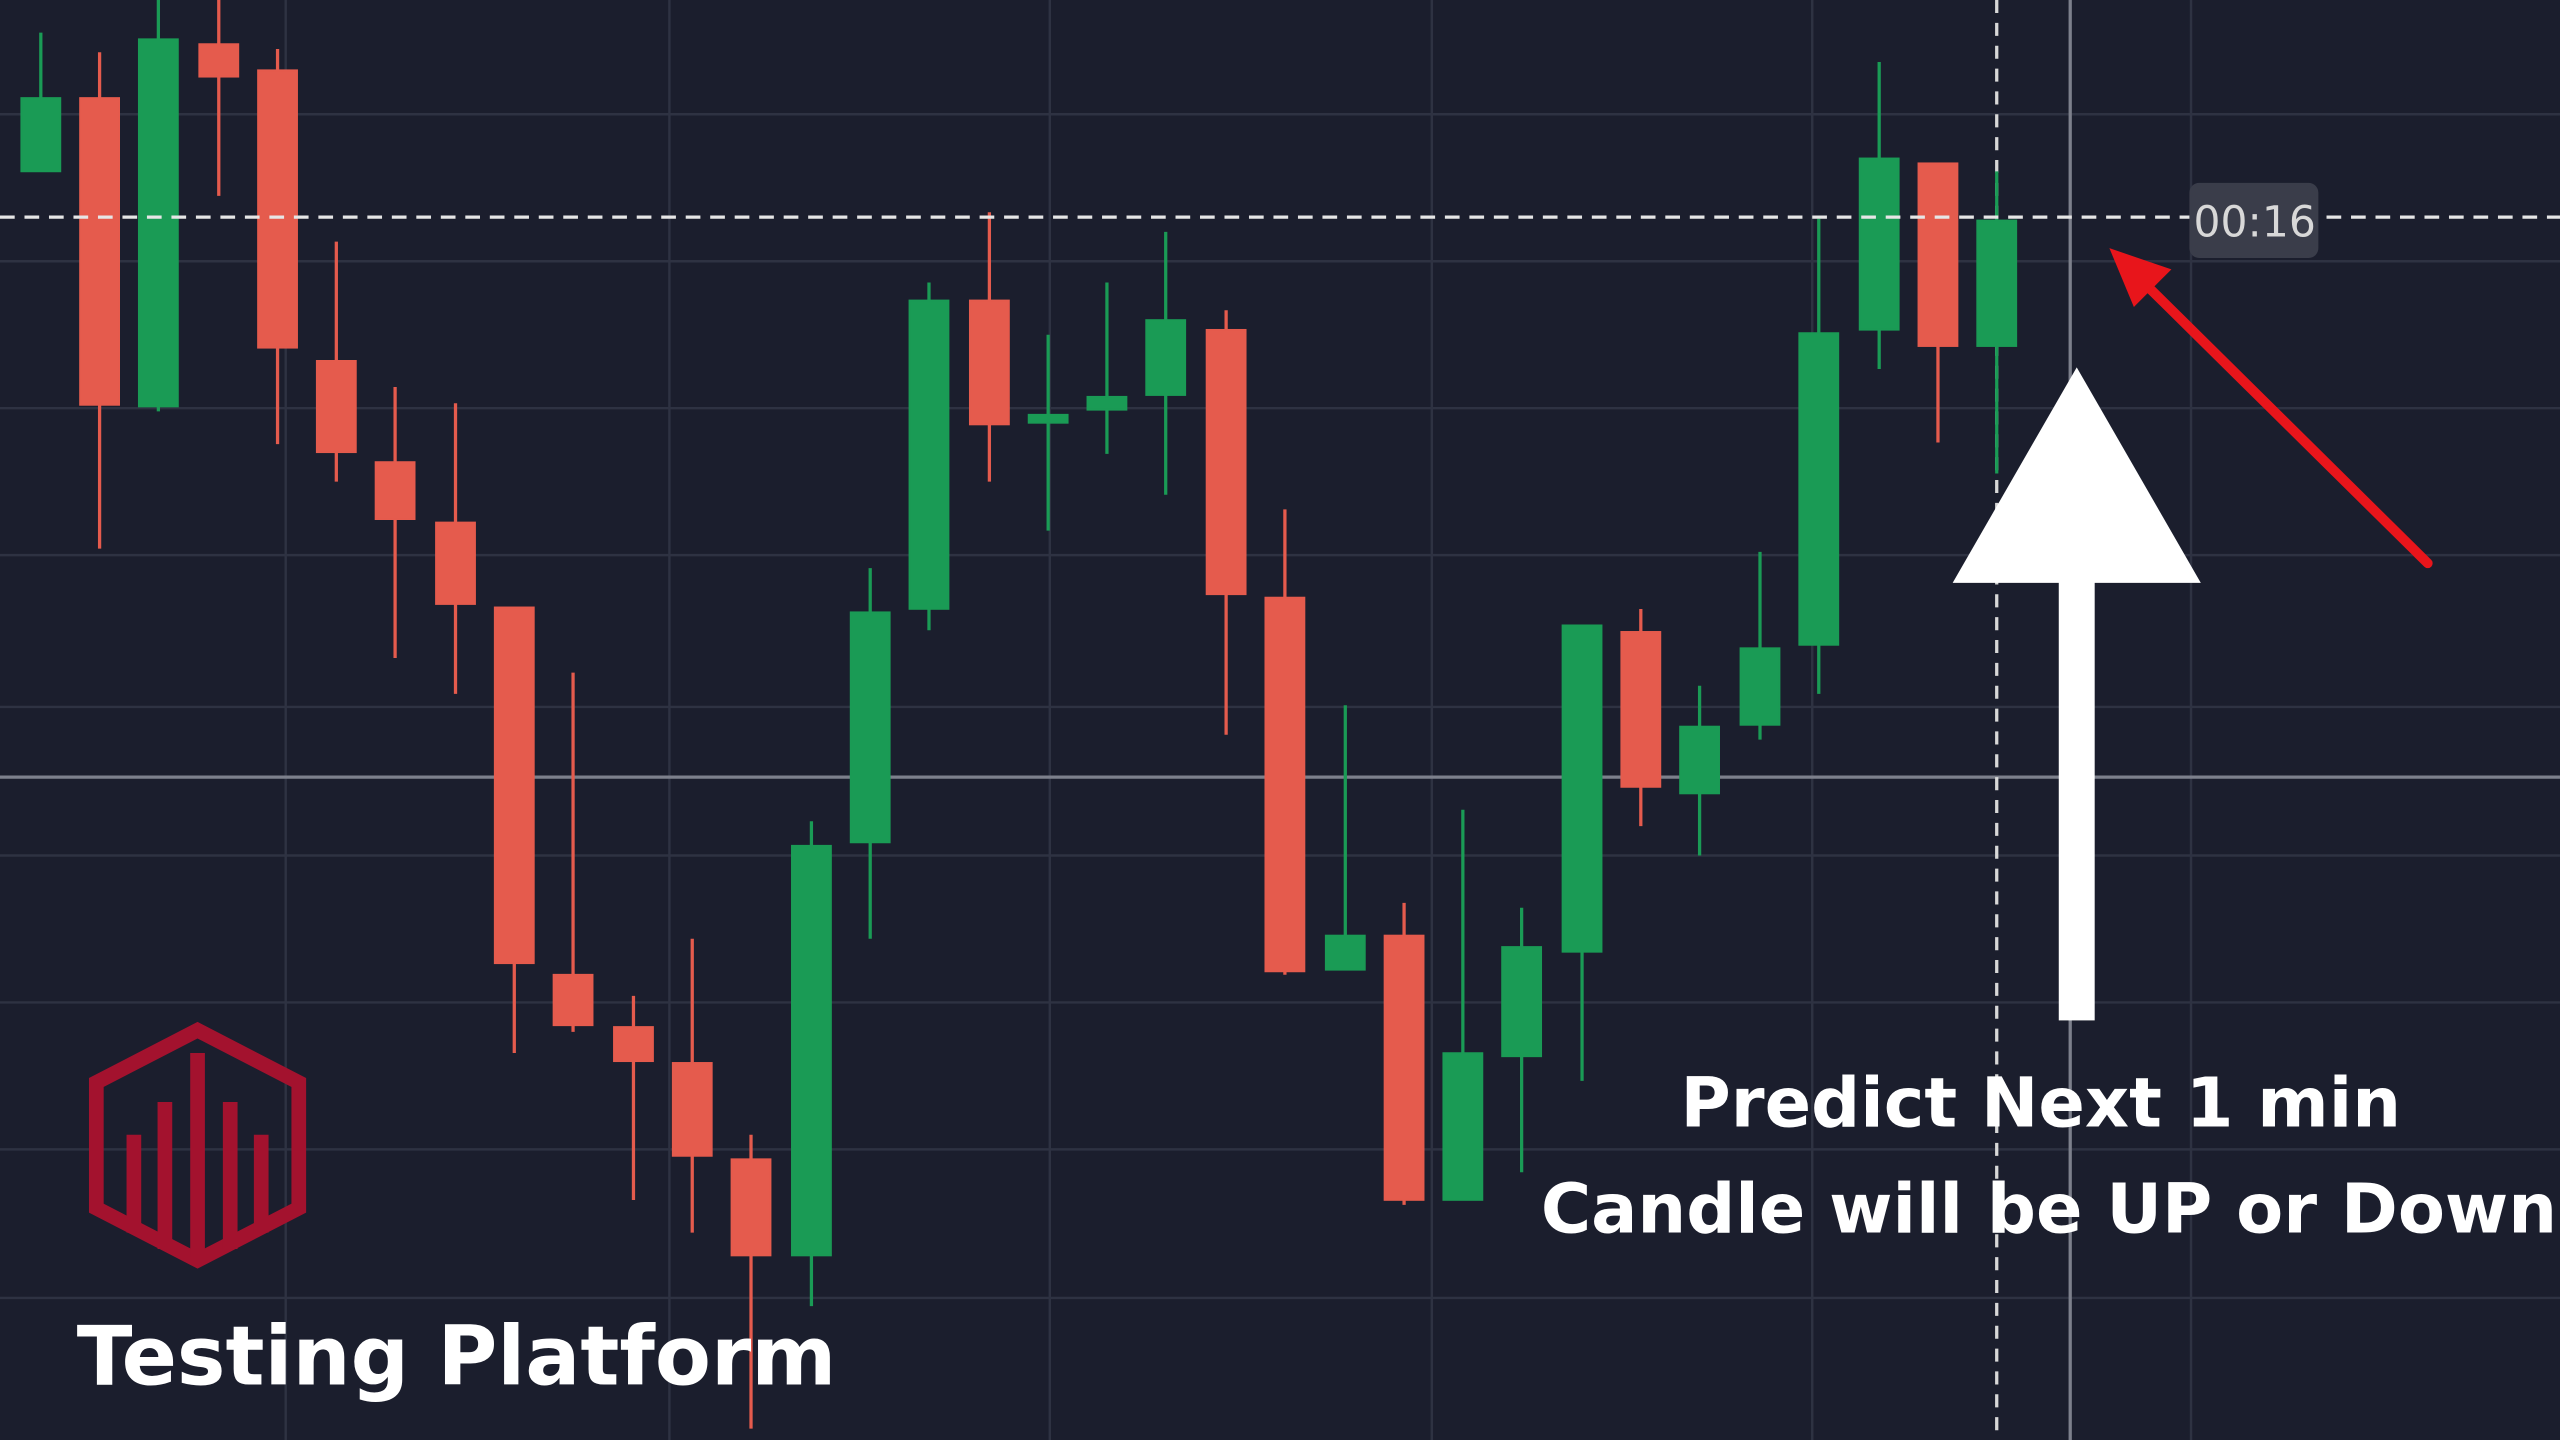 The image size is (2560, 1440). I want to click on caption-line: Predict Next 1 min, so click(2041, 1104).